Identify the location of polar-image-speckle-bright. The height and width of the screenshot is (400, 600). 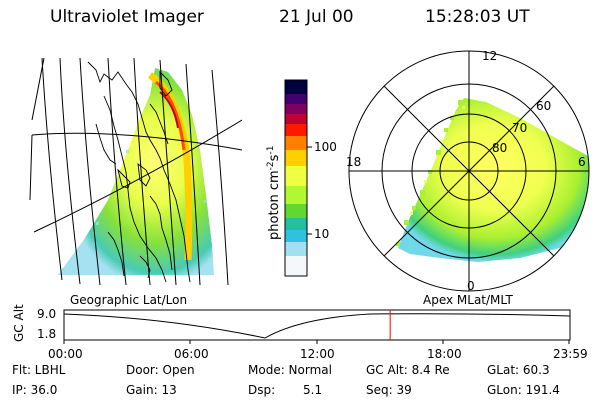
(437, 160).